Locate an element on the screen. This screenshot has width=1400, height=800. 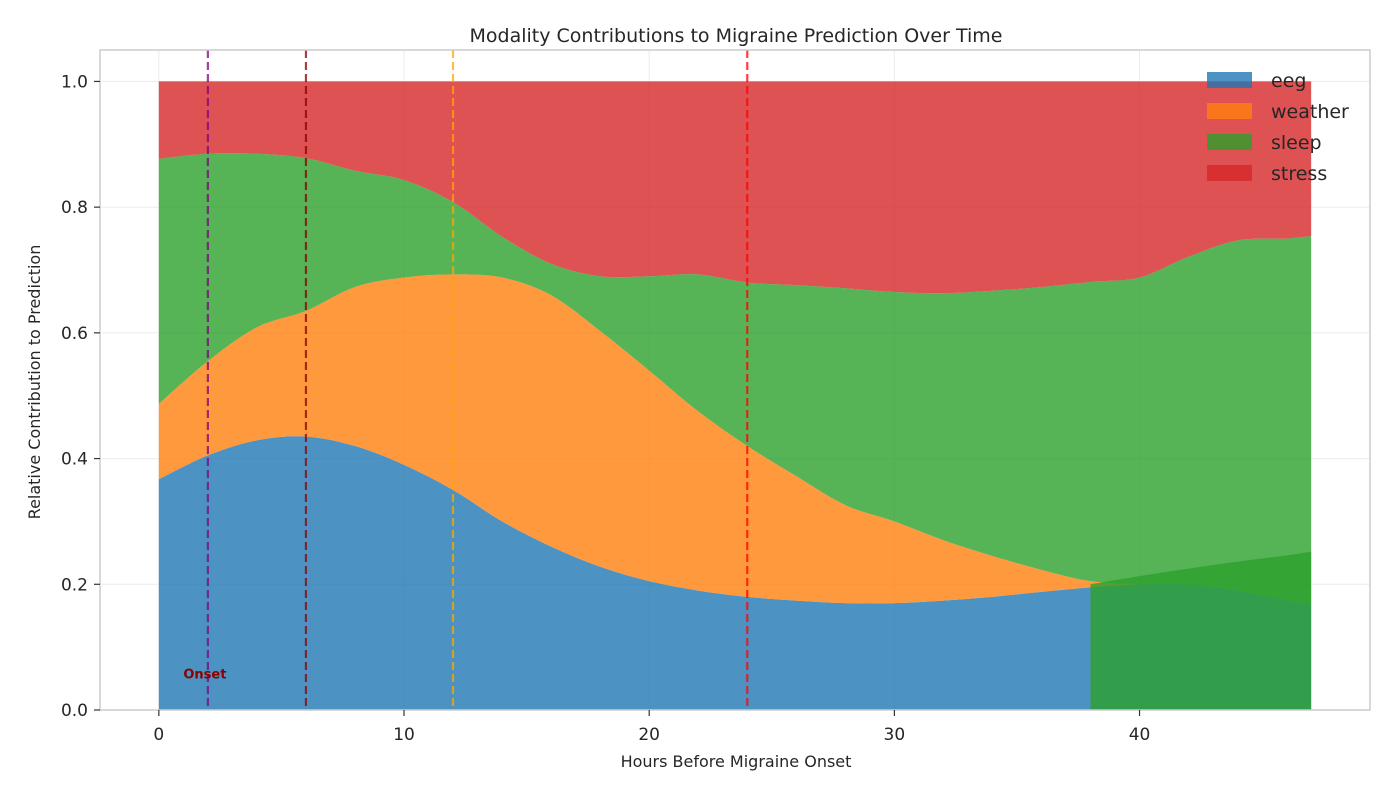
x-tick-label-1: 10 is located at coordinates (404, 735).